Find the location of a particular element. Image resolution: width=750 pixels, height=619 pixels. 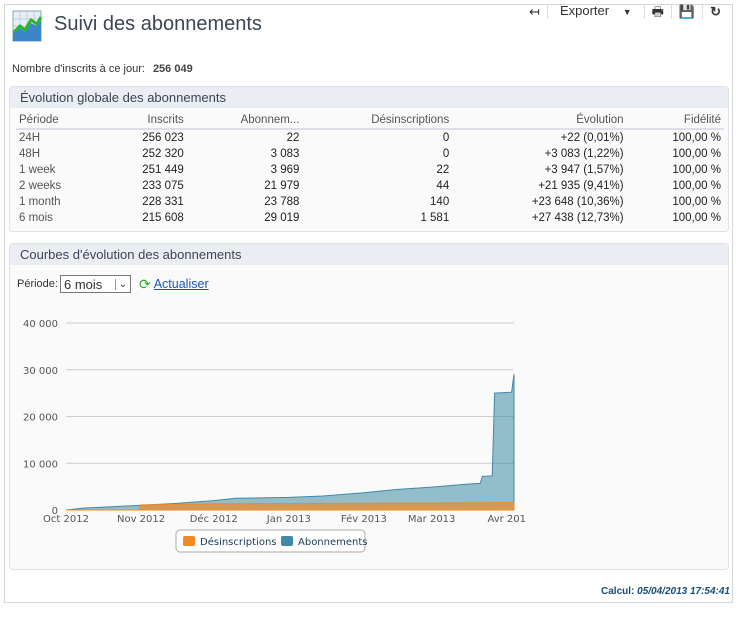

table-cell: 21 979 is located at coordinates (282, 186).